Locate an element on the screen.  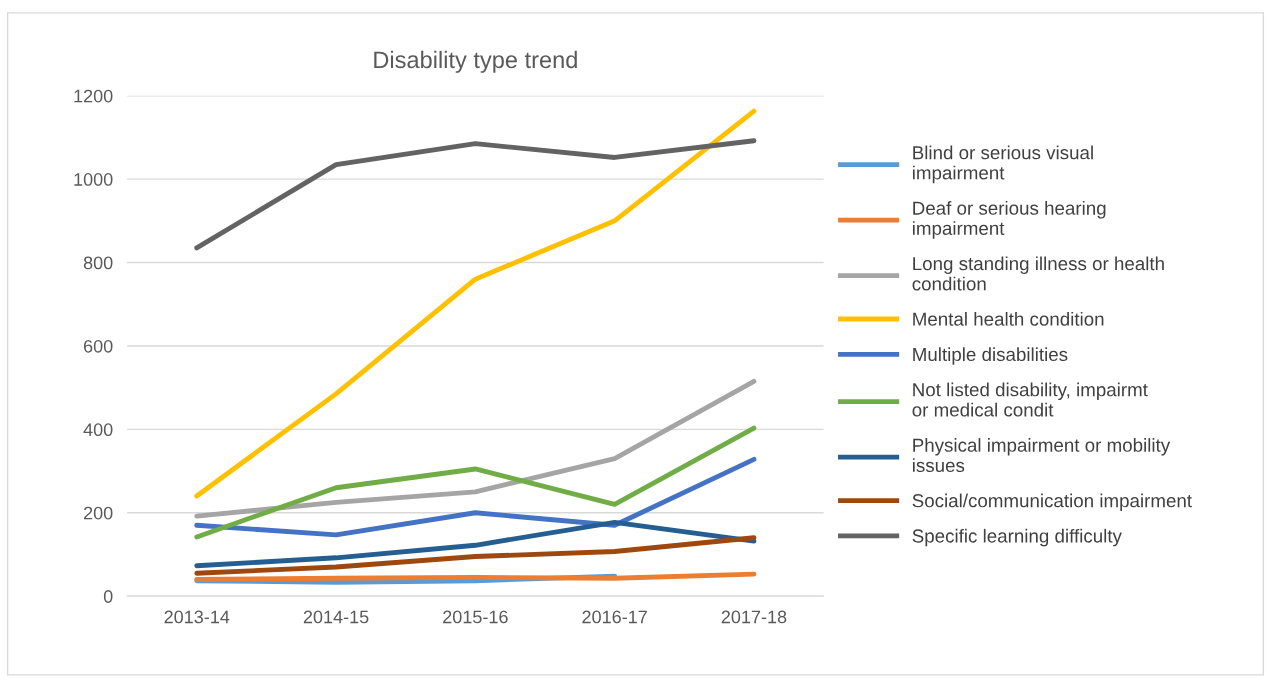
y-tick-label: 1000 is located at coordinates (93, 179).